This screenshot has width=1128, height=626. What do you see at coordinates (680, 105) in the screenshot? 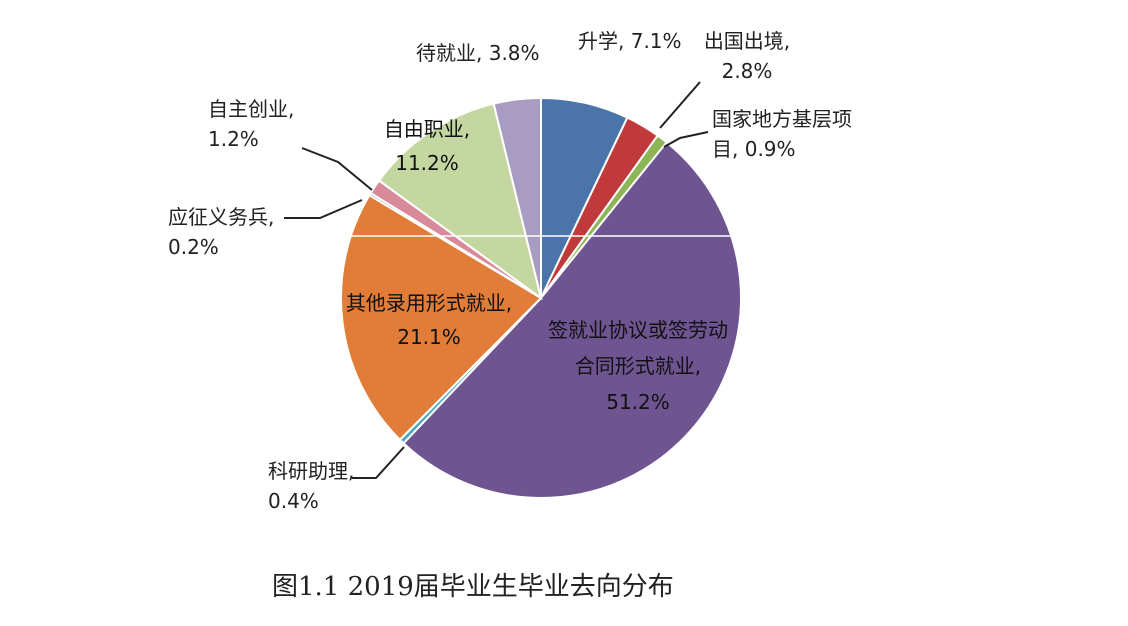
I see `leader-chuguo` at bounding box center [680, 105].